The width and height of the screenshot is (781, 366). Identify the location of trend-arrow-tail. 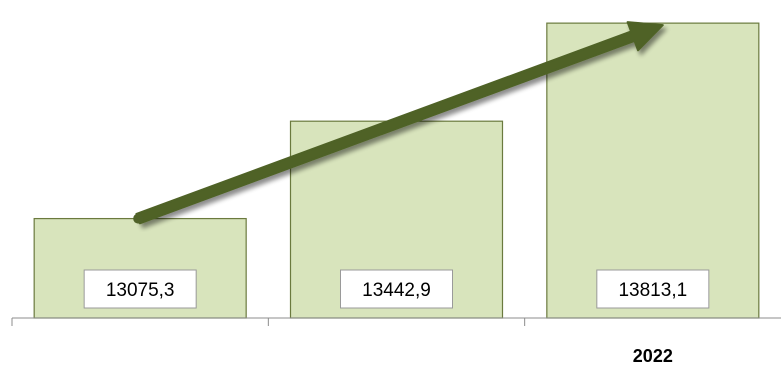
(138, 218).